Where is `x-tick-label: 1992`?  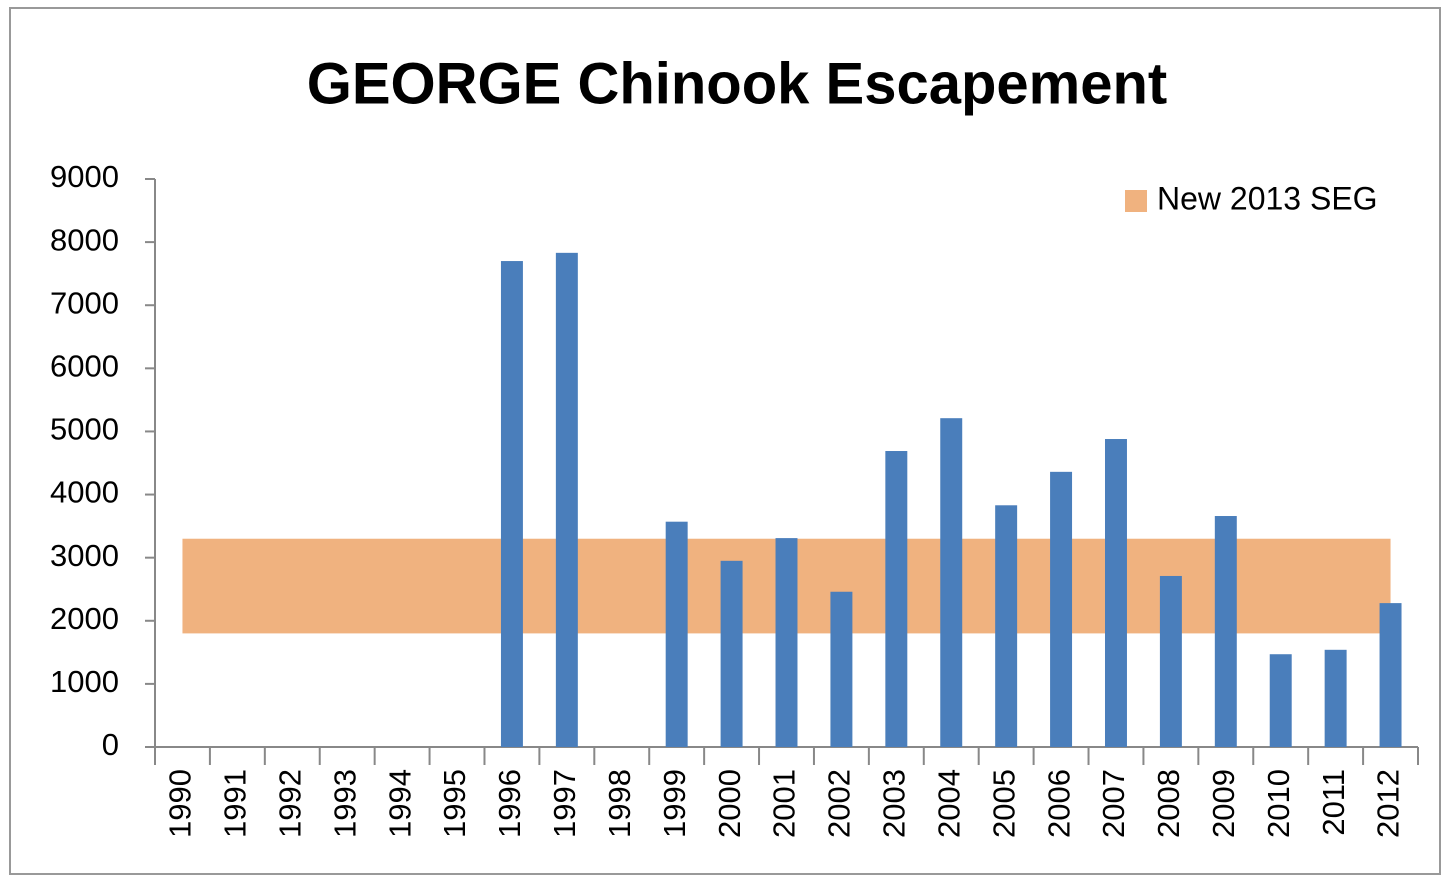
x-tick-label: 1992 is located at coordinates (289, 803).